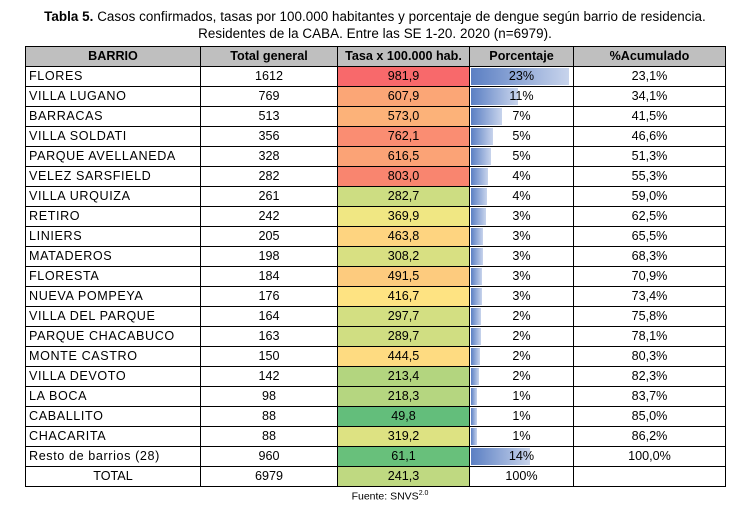 This screenshot has width=750, height=521. I want to click on cell-total: 513, so click(269, 116).